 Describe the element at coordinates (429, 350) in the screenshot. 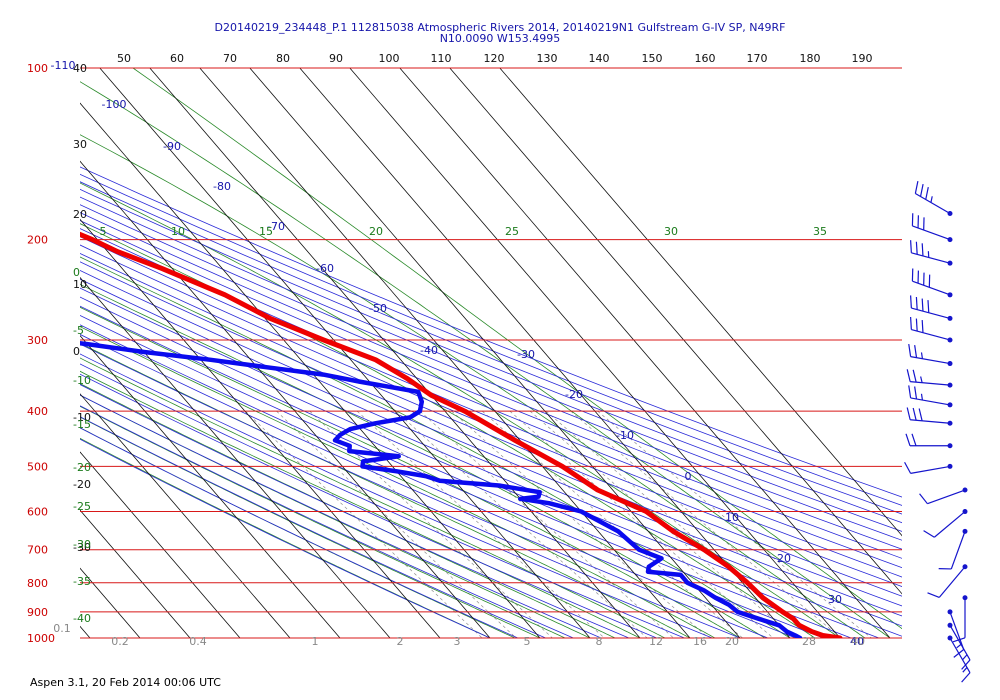

I see `isotherm-label: -40` at that location.